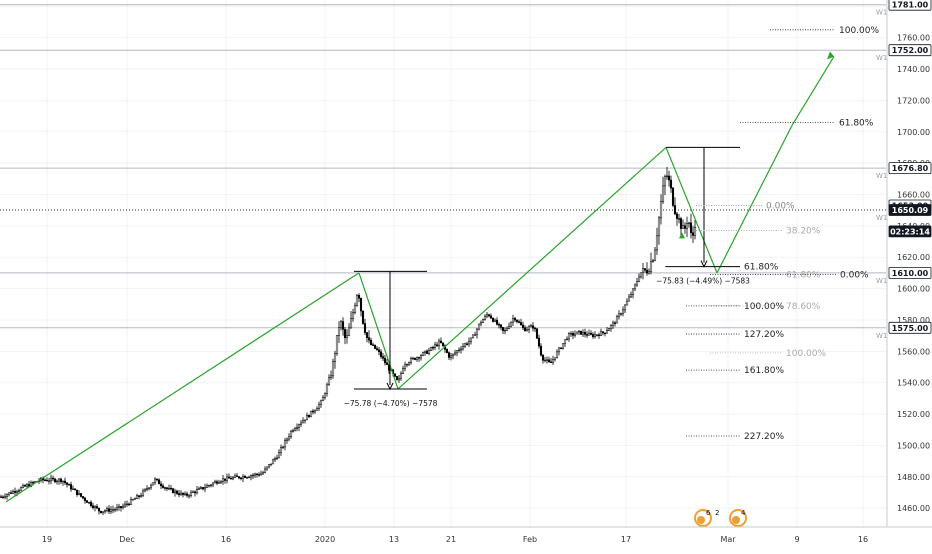 The height and width of the screenshot is (554, 932). I want to click on signal-marker, so click(682, 235).